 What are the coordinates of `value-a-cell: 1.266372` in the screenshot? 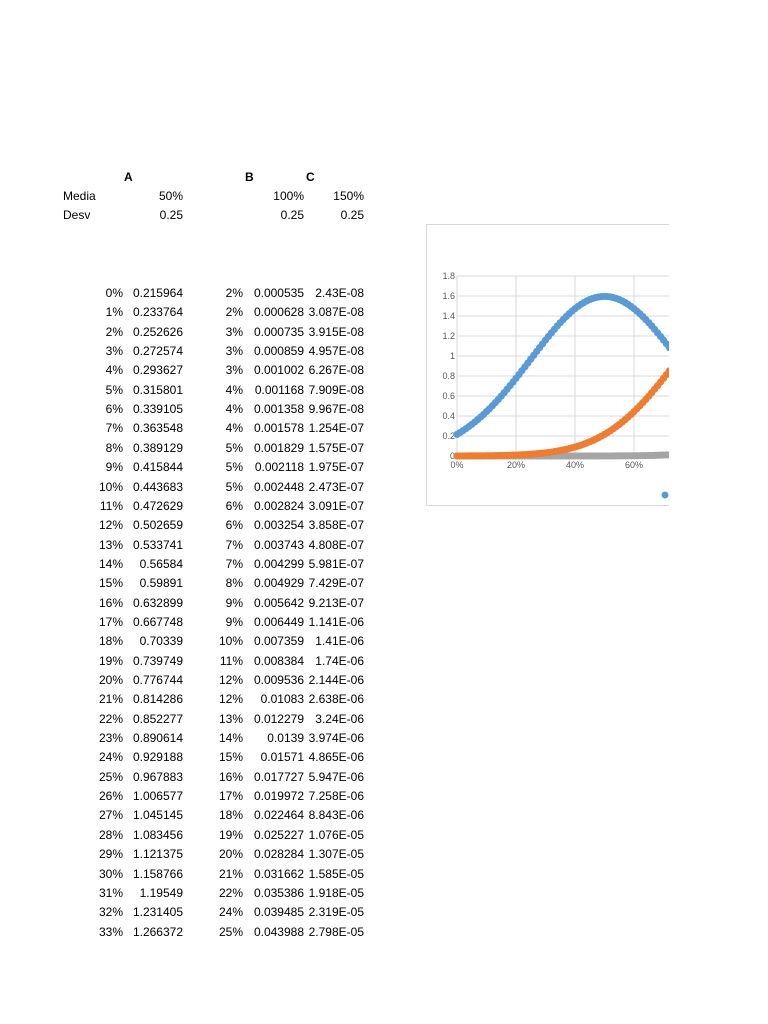 It's located at (157, 931).